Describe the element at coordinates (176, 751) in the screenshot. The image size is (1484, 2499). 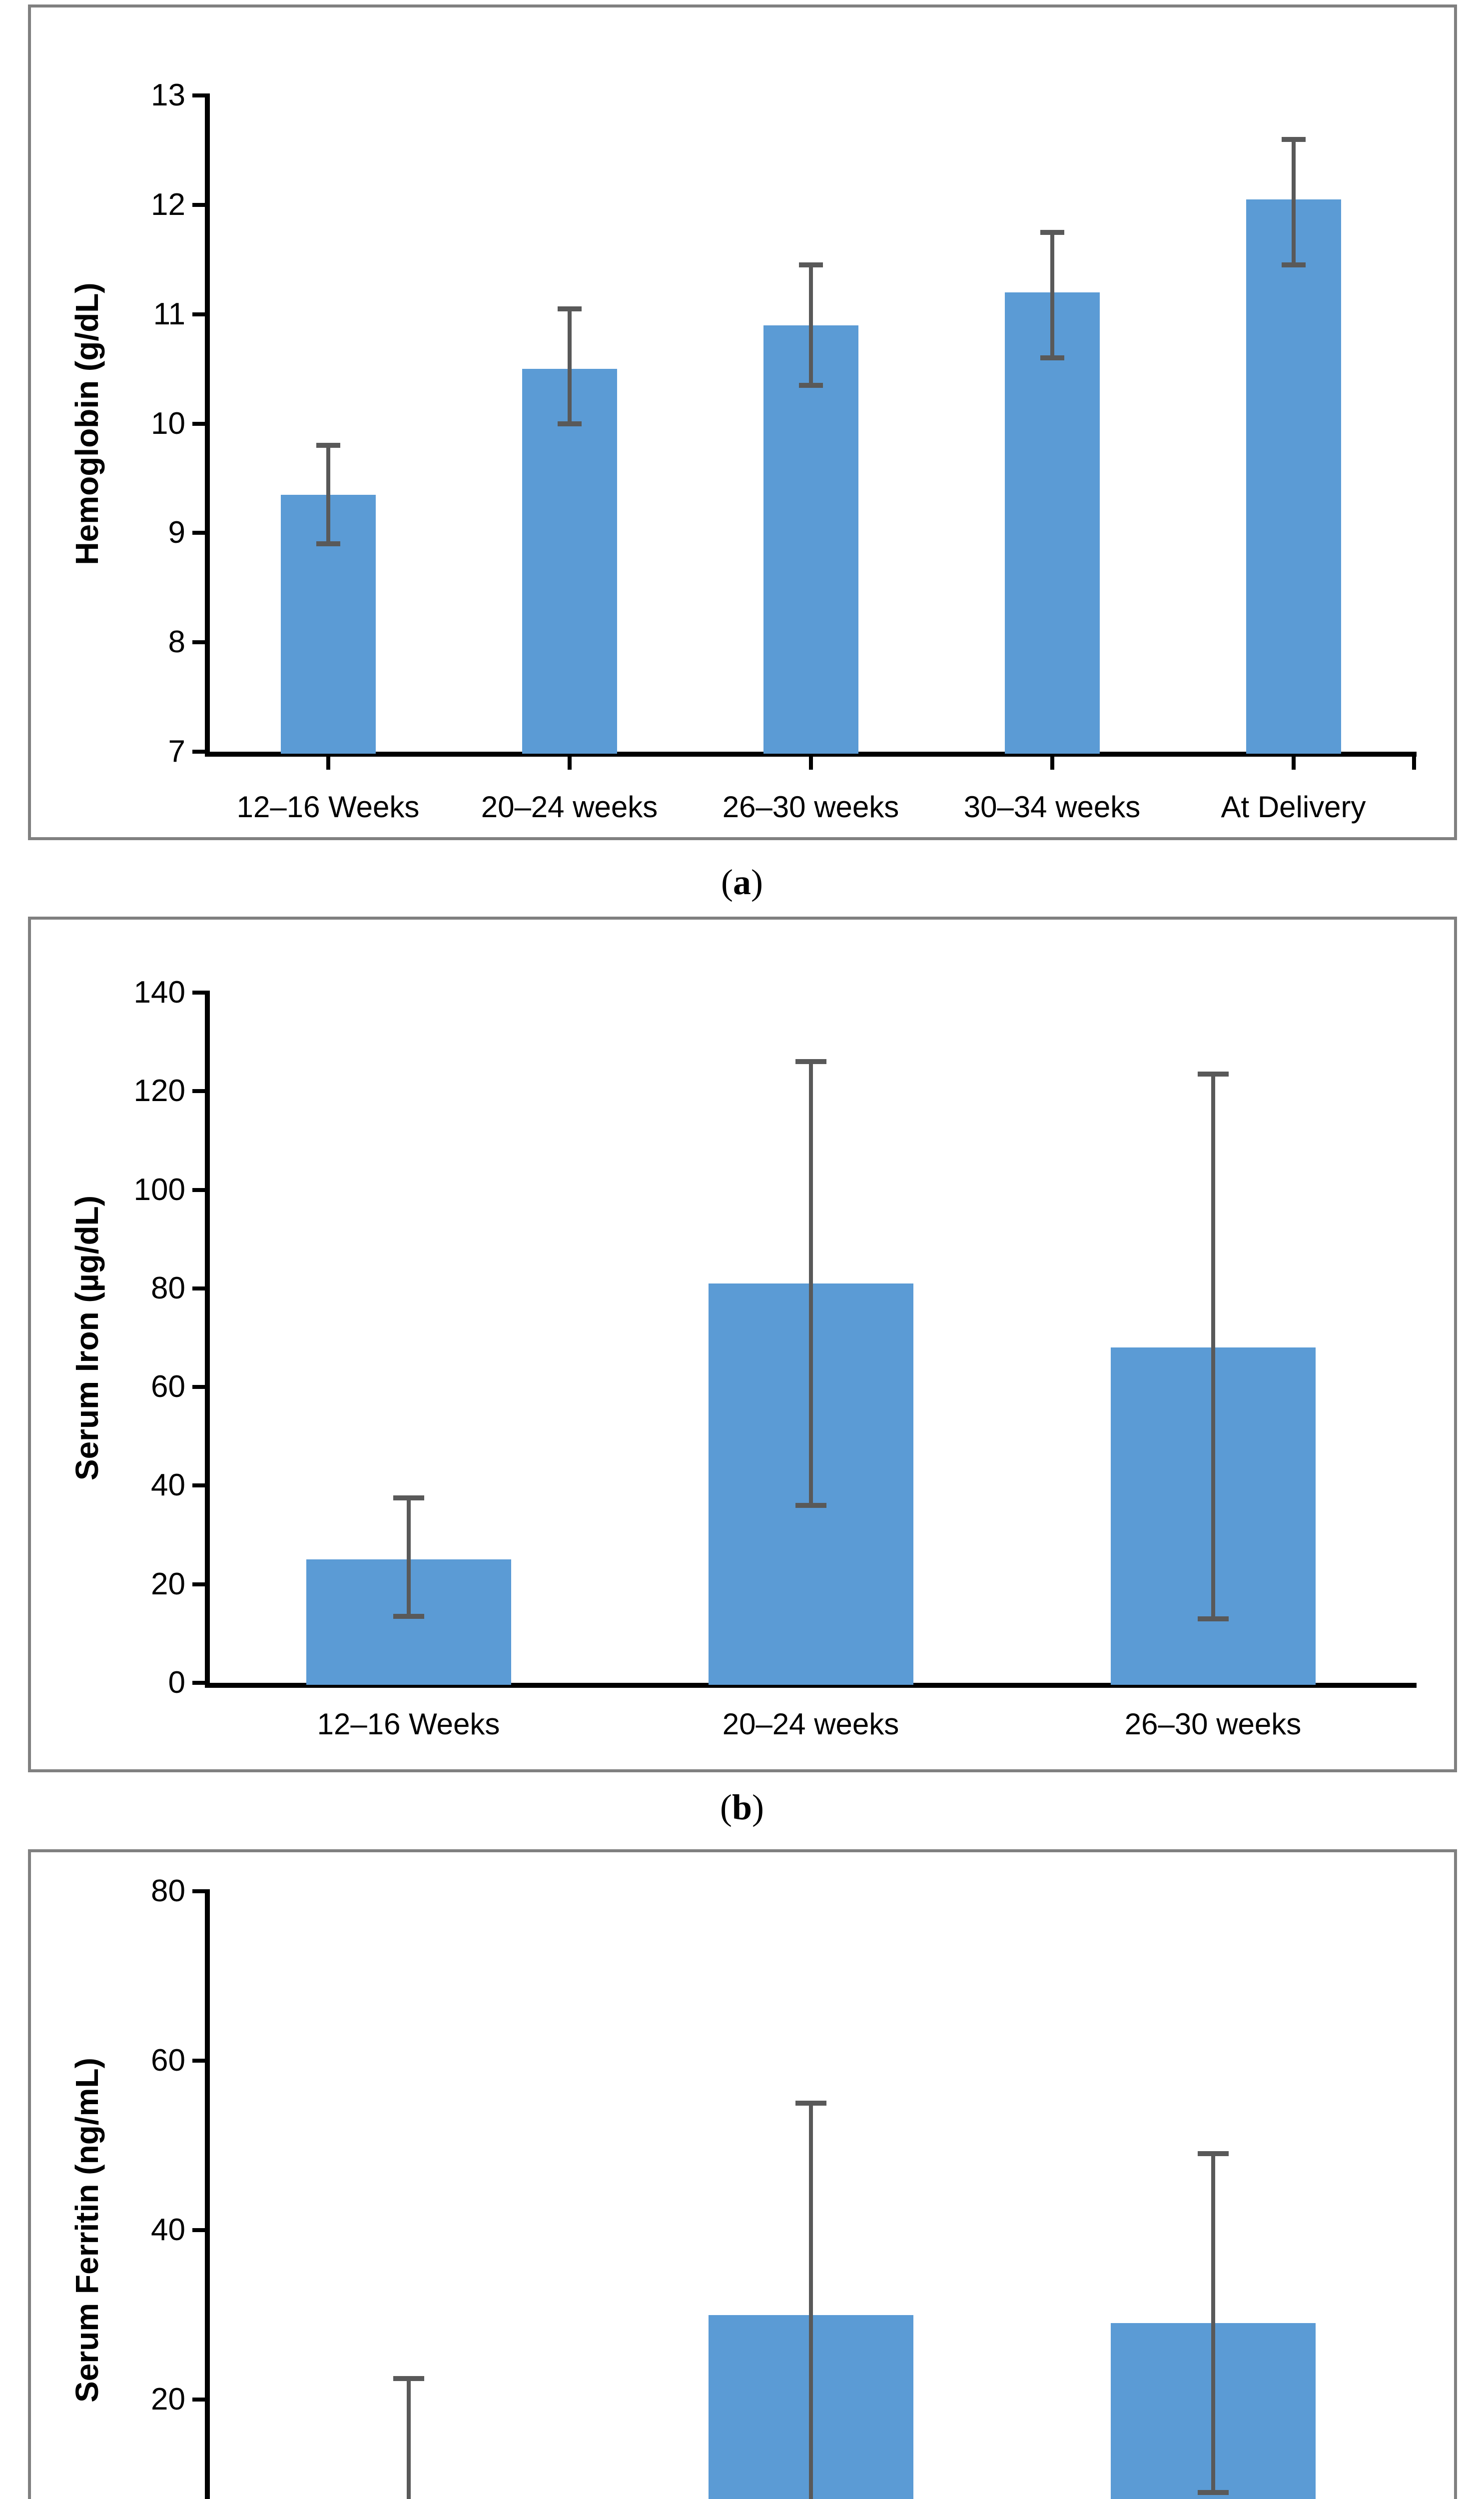
I see `y-tick-label: 7` at that location.